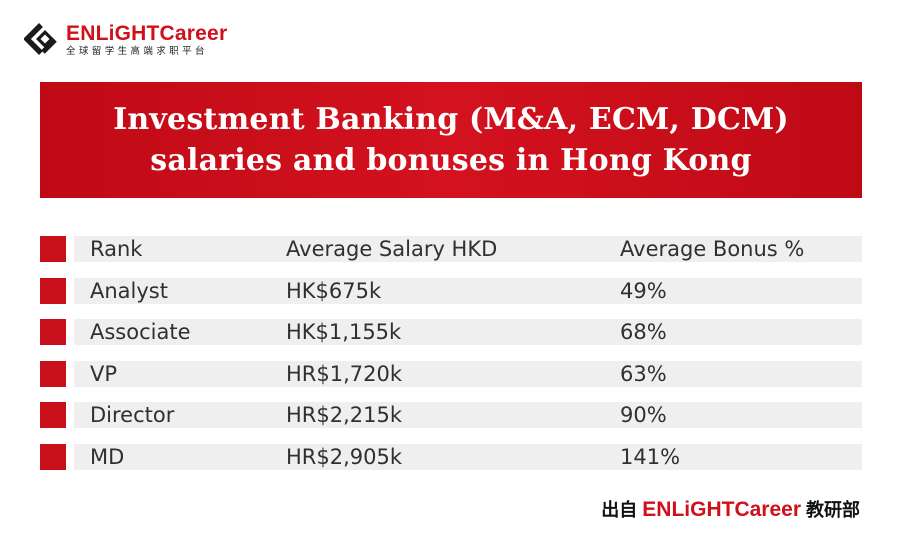  Describe the element at coordinates (107, 456) in the screenshot. I see `rank-cell: MD` at that location.